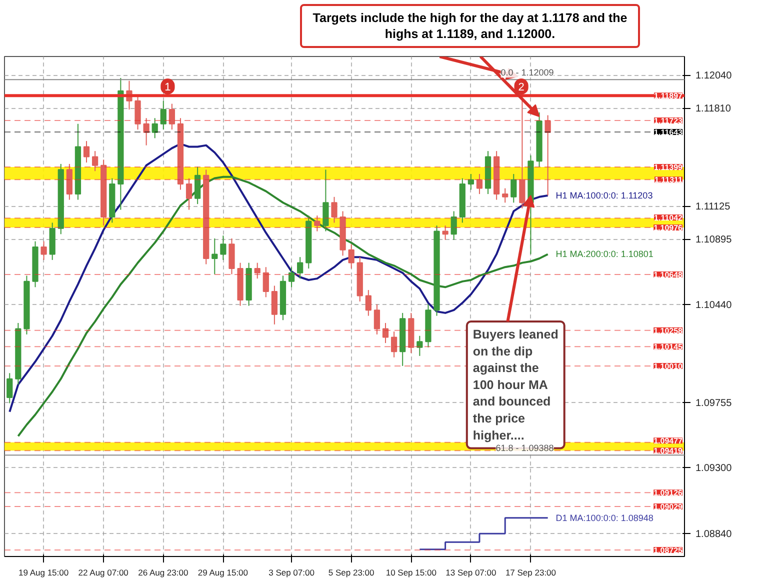 Image resolution: width=775 pixels, height=582 pixels. I want to click on x-tick-label: 10 Sep 15:00, so click(411, 573).